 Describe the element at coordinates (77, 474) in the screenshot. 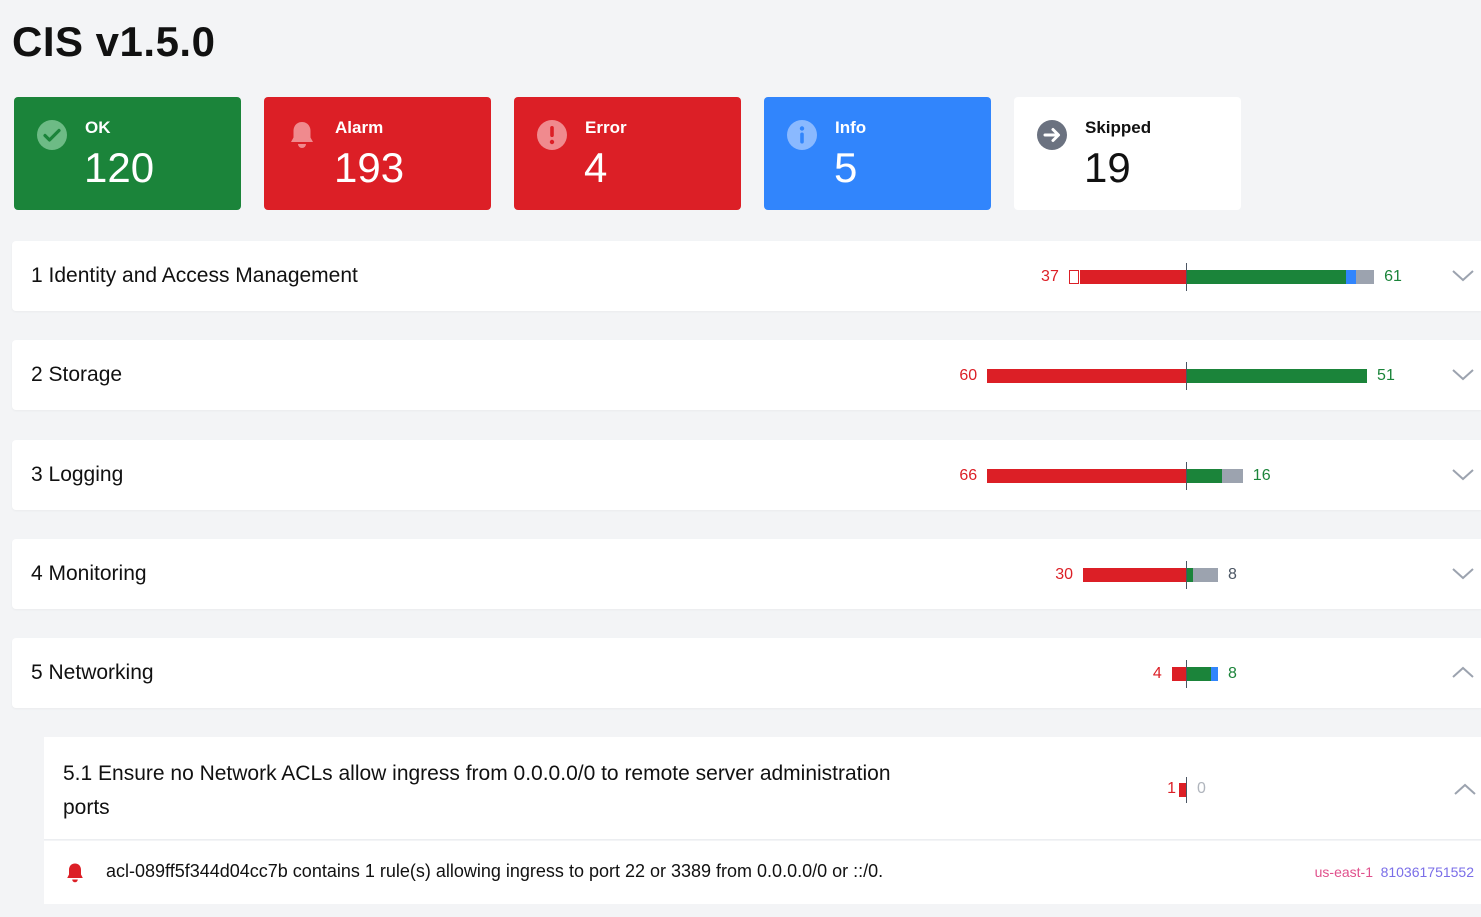

I see `section-title: 3 Logging` at that location.